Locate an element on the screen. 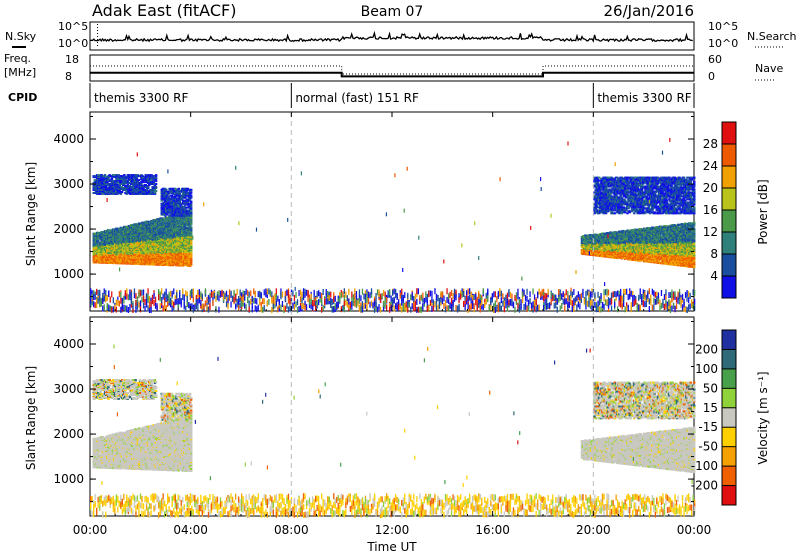  nave-series is located at coordinates (392, 70).